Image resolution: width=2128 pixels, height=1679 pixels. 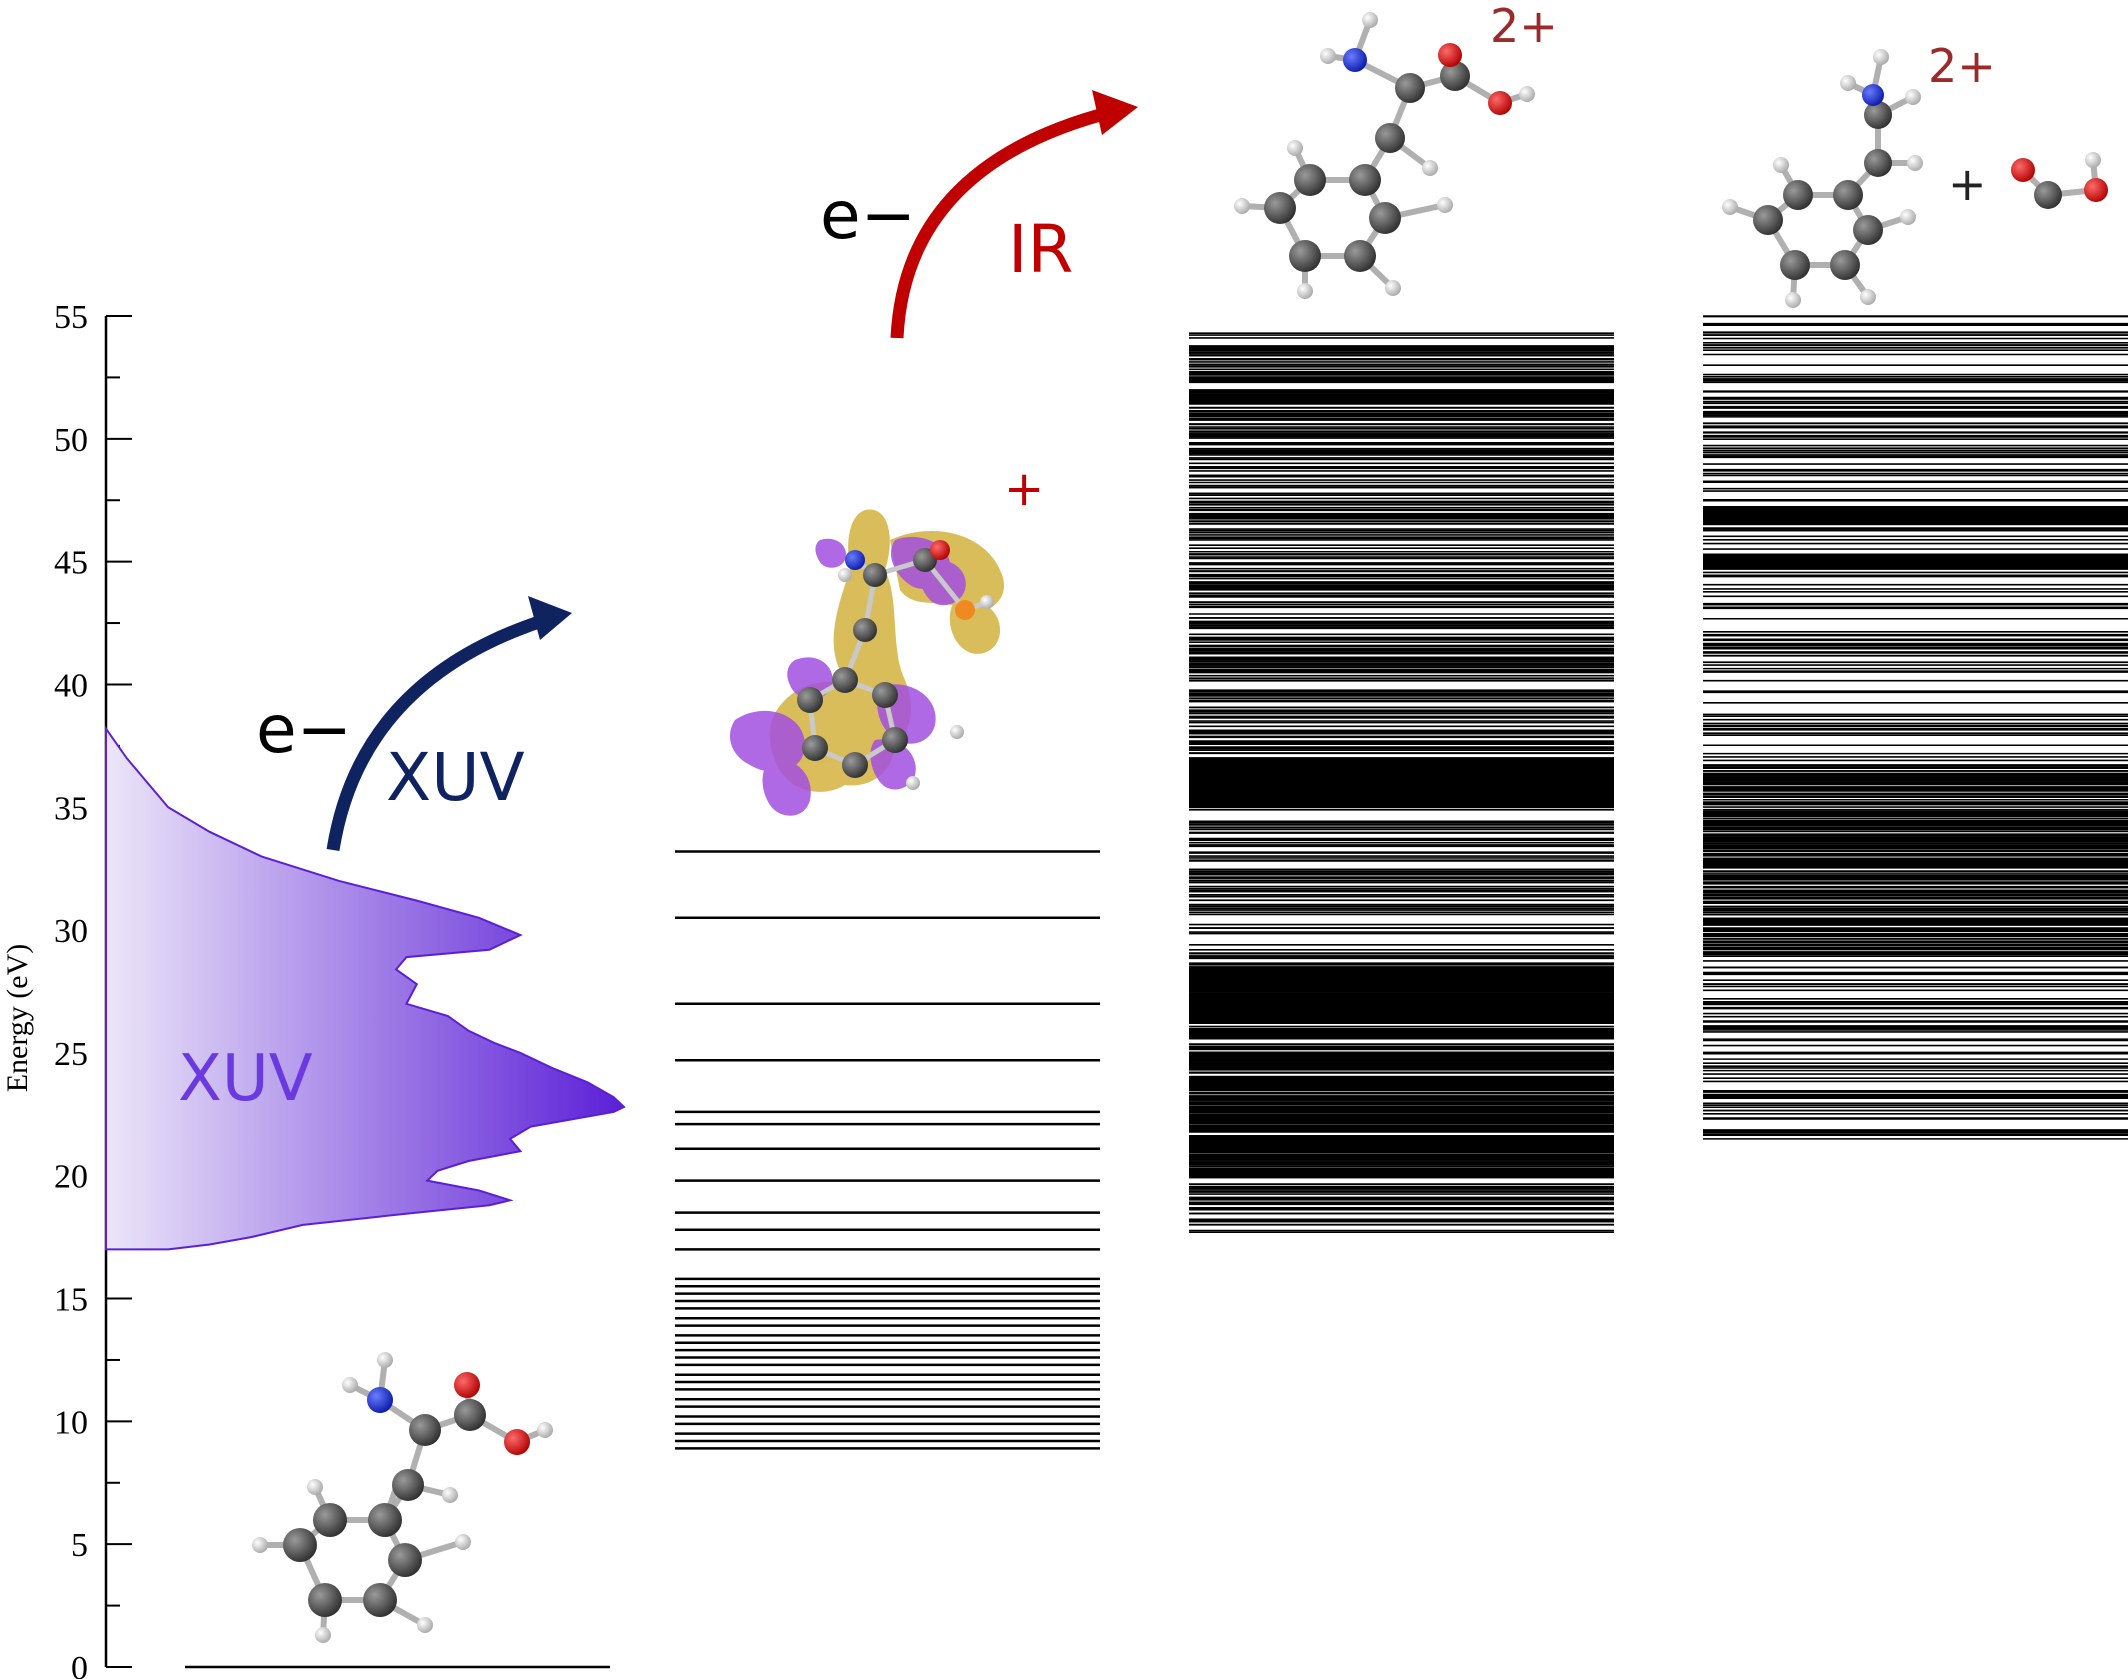 What do you see at coordinates (1384, 155) in the screenshot?
I see `dication-molecule-image` at bounding box center [1384, 155].